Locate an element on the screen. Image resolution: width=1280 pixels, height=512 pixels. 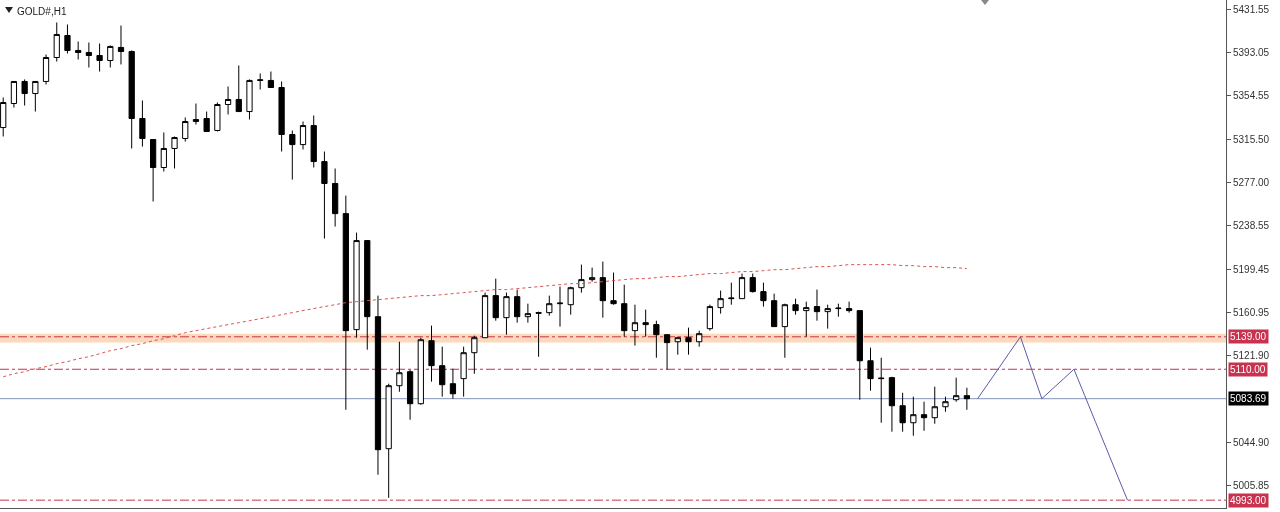
y-tick-label: 5238.55 is located at coordinates (1251, 225).